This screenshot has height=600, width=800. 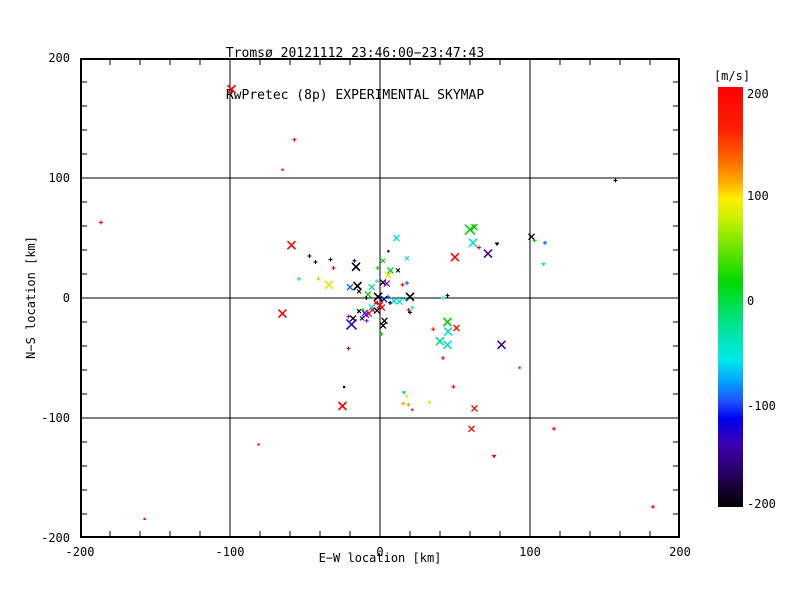 What do you see at coordinates (59, 178) in the screenshot?
I see `y-tick-label: 100` at bounding box center [59, 178].